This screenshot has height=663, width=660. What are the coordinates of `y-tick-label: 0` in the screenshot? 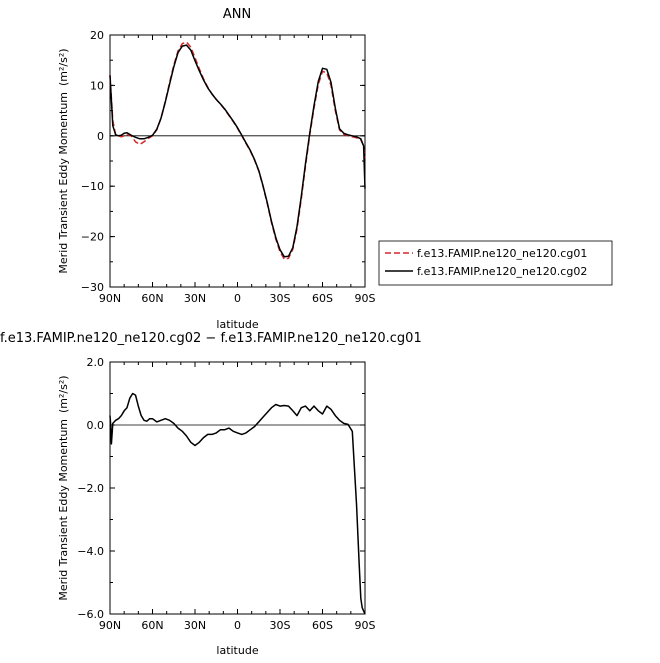 It's located at (100, 136).